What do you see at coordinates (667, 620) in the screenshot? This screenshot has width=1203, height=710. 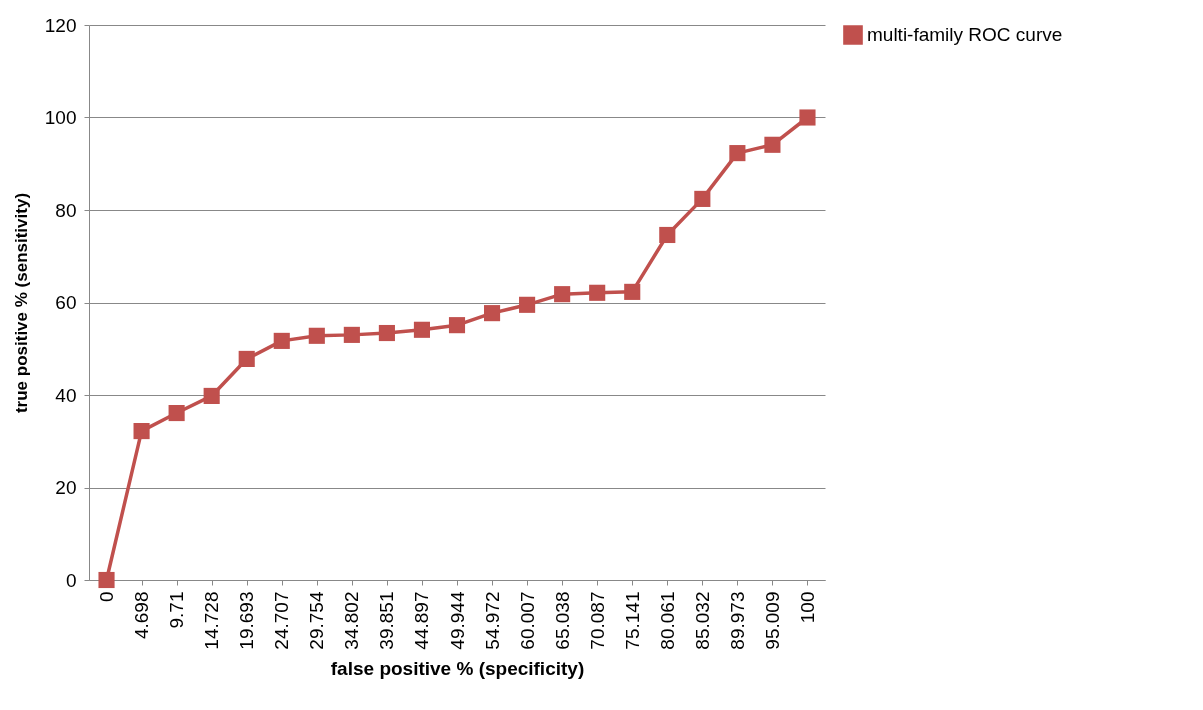 I see `x-tick-label: 80.061` at bounding box center [667, 620].